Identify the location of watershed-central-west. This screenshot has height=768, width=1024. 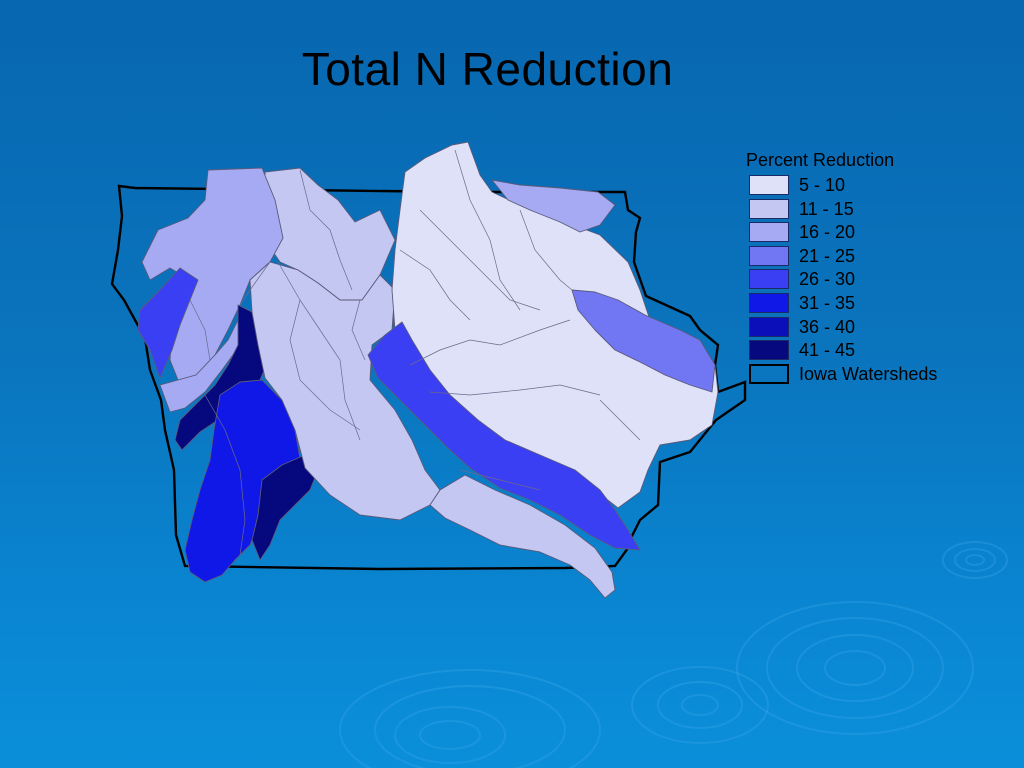
(345, 391).